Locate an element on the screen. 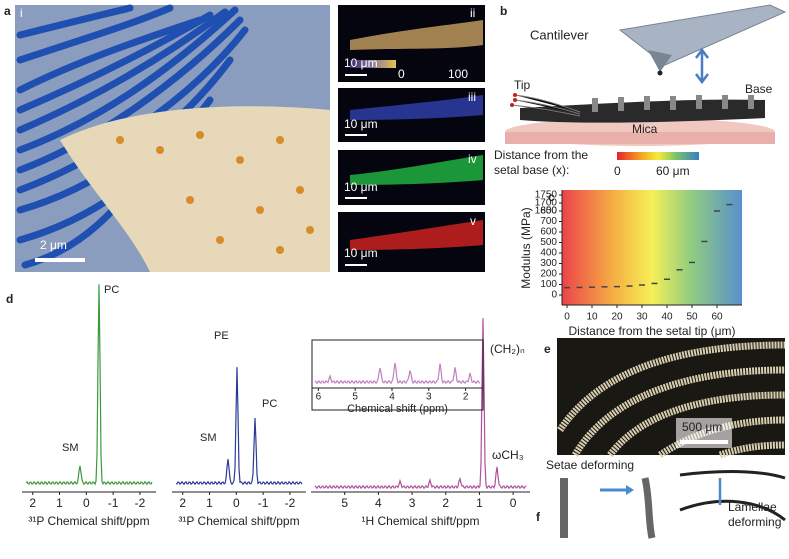  y-tick-label: 400 is located at coordinates (548, 253).